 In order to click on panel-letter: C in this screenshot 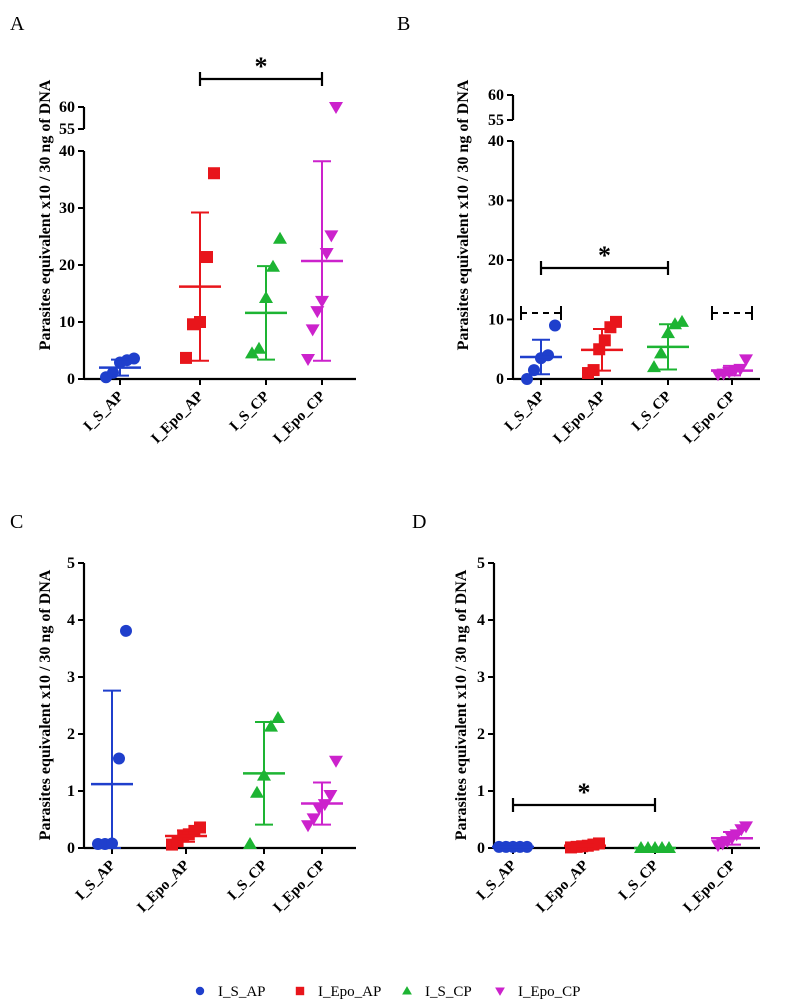, I will do `click(16, 522)`.